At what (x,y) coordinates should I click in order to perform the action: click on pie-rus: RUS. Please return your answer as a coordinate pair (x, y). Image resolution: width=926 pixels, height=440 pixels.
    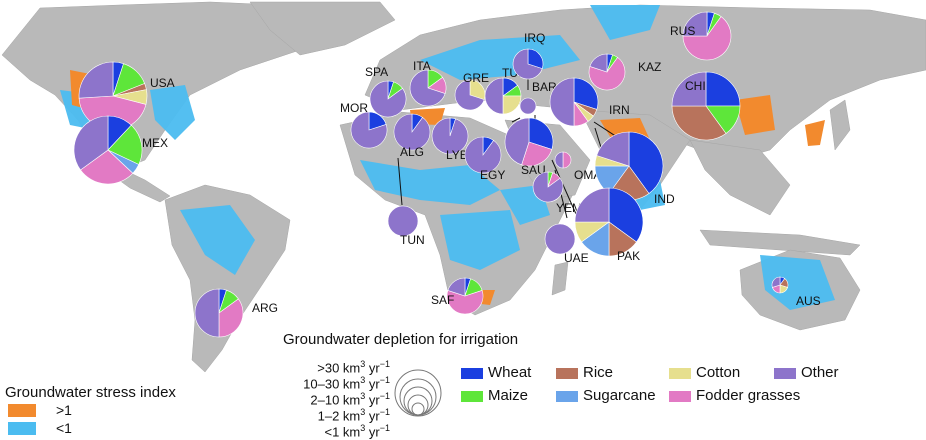
    Looking at the image, I should click on (701, 36).